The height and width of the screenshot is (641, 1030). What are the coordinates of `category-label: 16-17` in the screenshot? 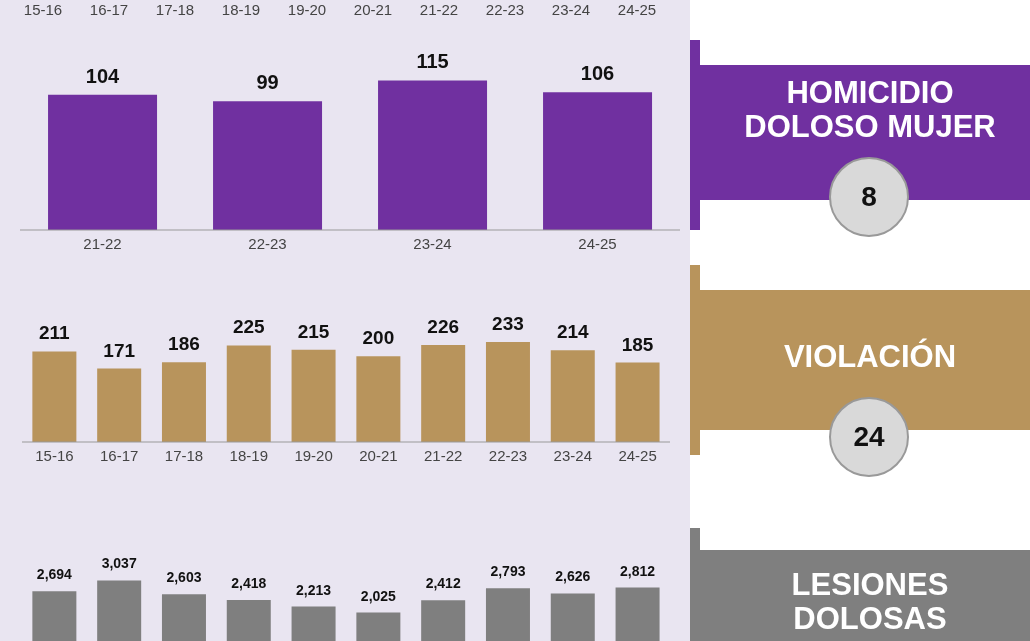 It's located at (109, 9).